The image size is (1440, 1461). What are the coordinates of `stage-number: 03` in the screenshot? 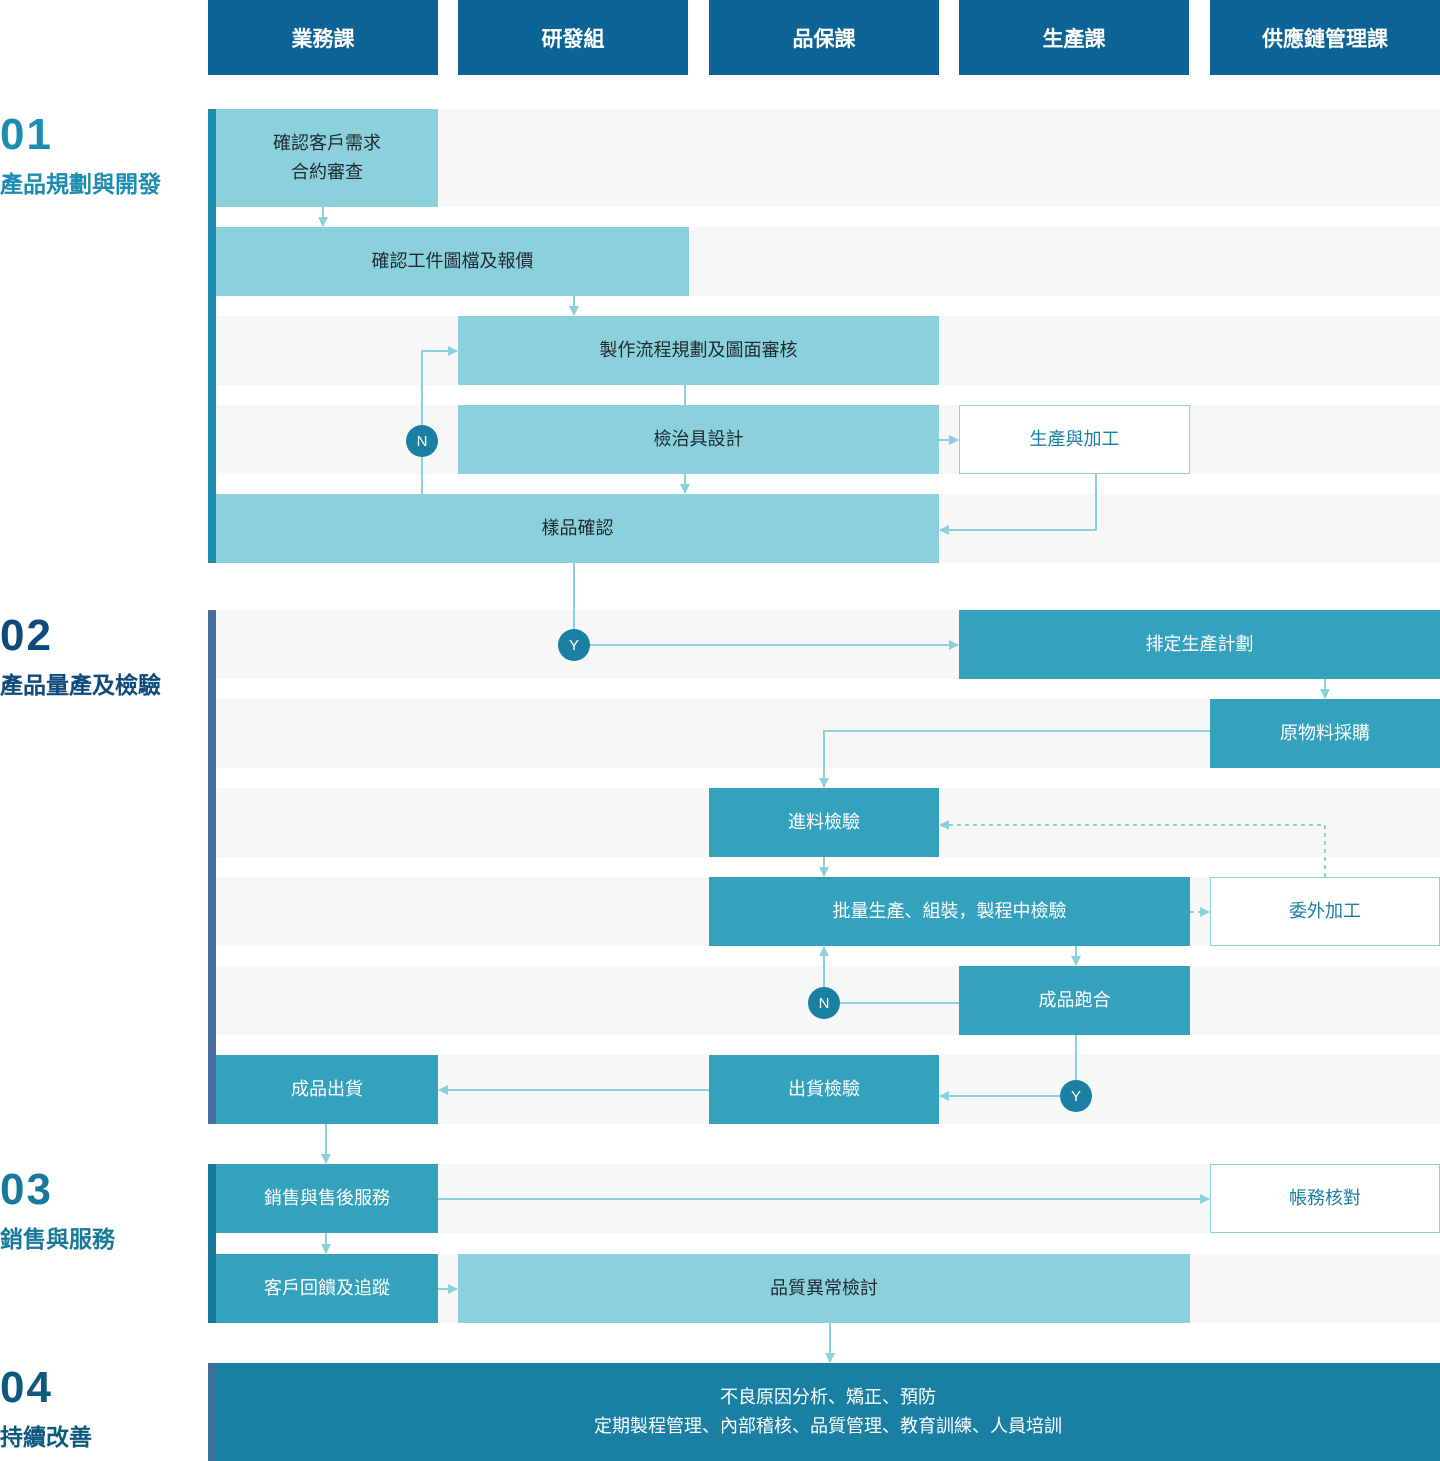 It's located at (26, 1189).